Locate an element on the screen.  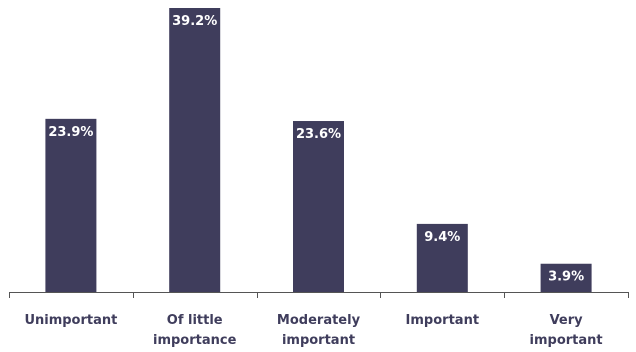
bar-value-label: 3.9% is located at coordinates (566, 277).